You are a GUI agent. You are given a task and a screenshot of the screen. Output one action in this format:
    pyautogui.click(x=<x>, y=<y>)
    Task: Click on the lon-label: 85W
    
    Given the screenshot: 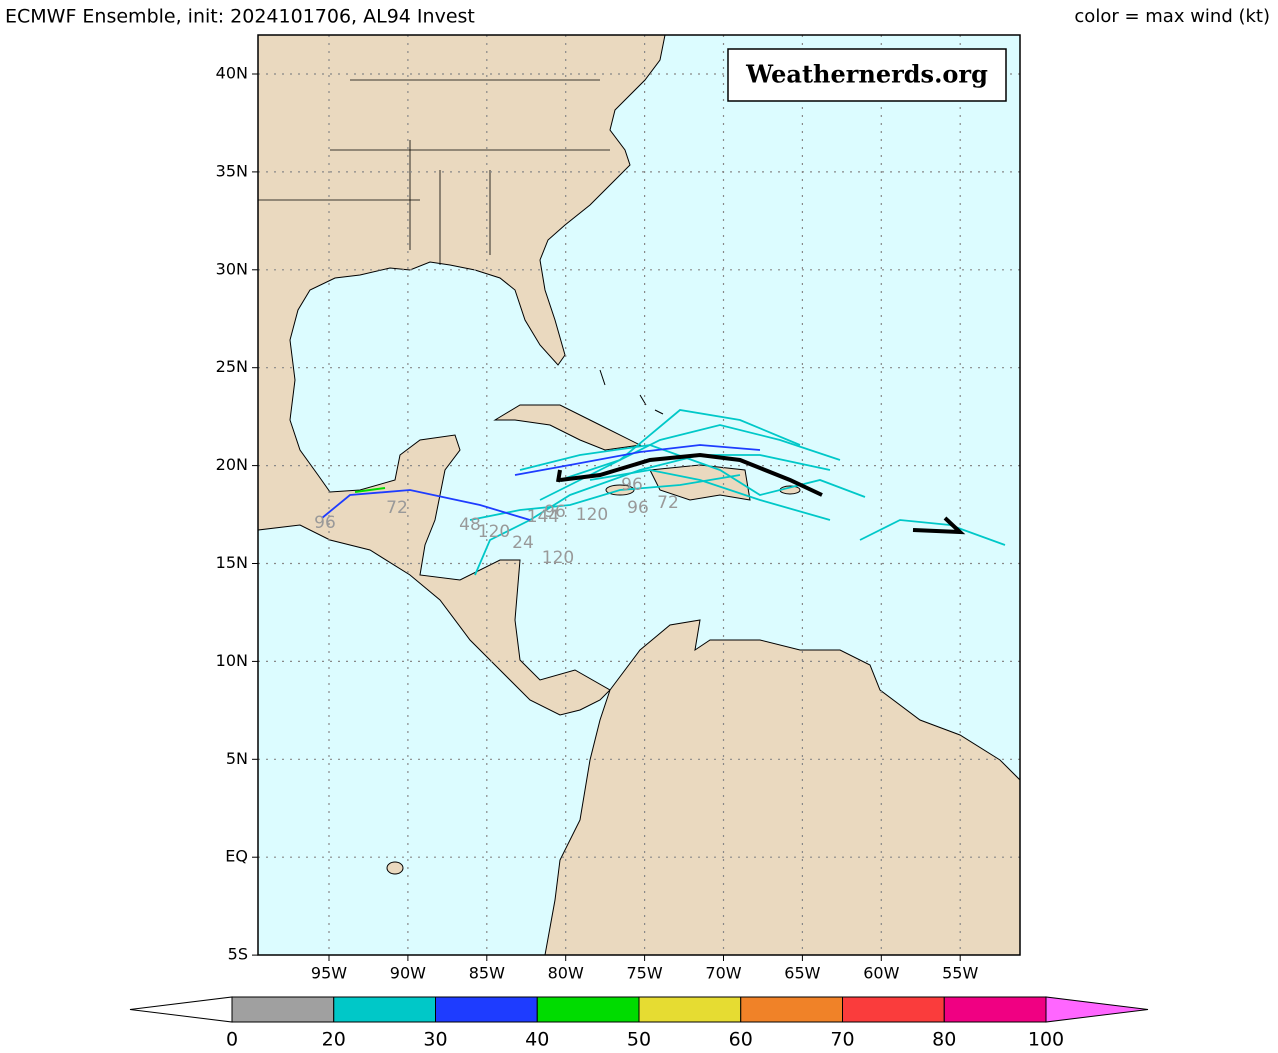 What is the action you would take?
    pyautogui.click(x=487, y=973)
    